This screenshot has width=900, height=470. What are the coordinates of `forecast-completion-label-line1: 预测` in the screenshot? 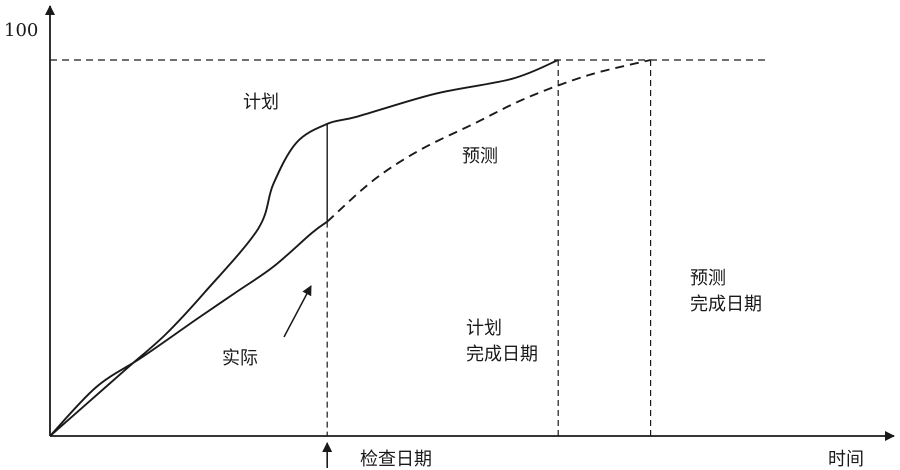 It's located at (708, 278).